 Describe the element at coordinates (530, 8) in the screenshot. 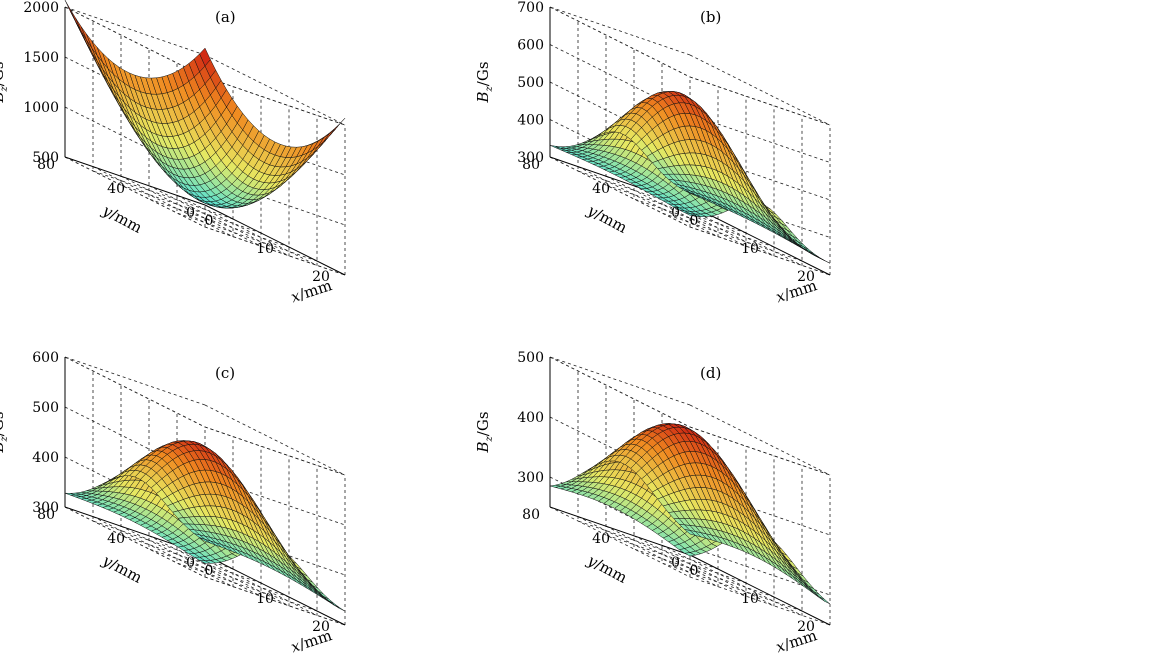

I see `z-tick-label: 700` at that location.